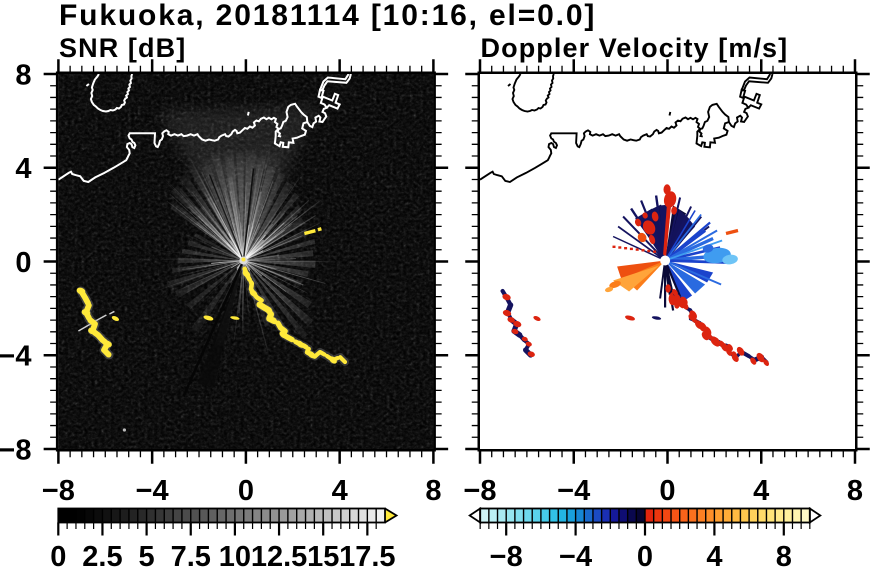 The height and width of the screenshot is (570, 870). Describe the element at coordinates (147, 555) in the screenshot. I see `svg-text: 5` at that location.